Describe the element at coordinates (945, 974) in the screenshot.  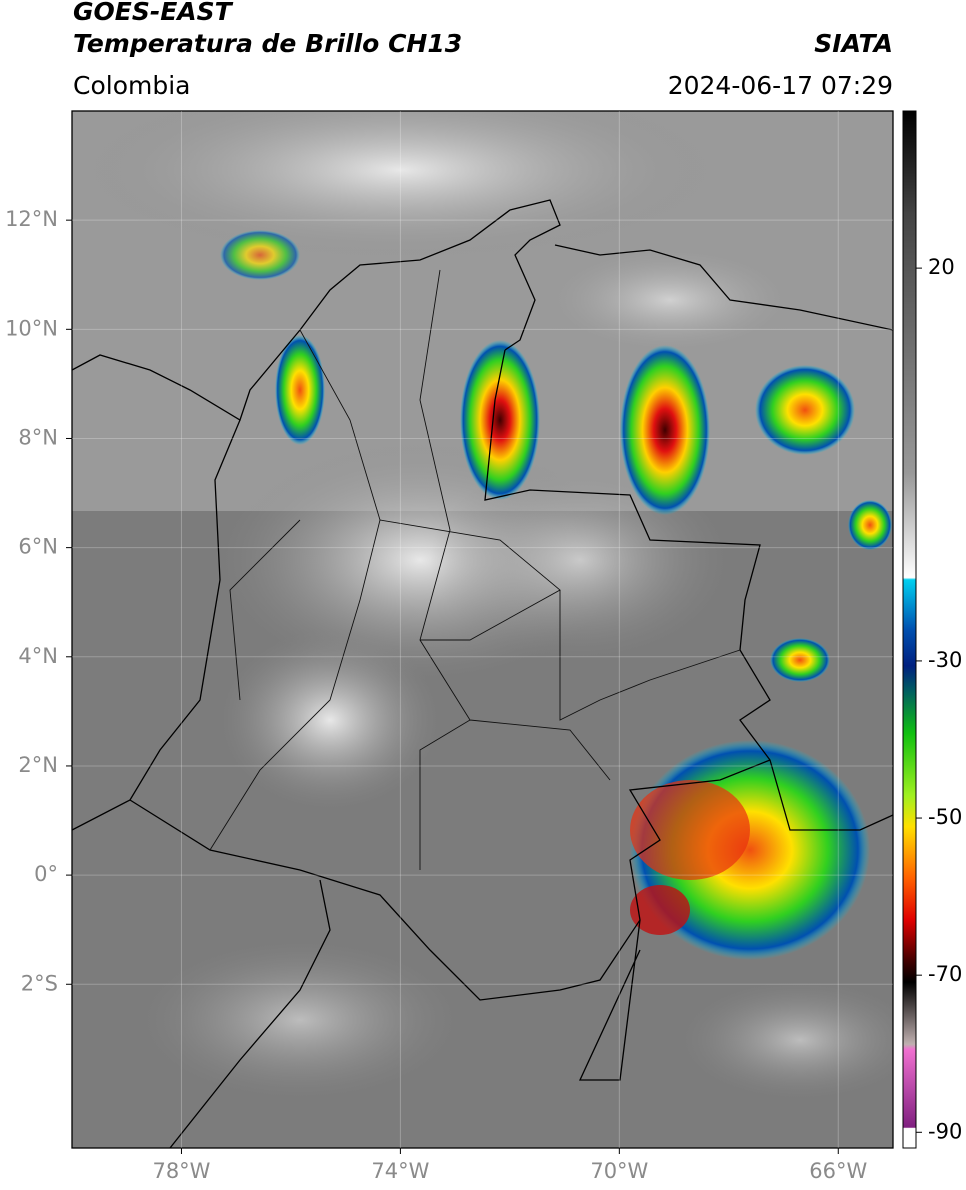
I see `colorbar-tick-label: -70` at that location.